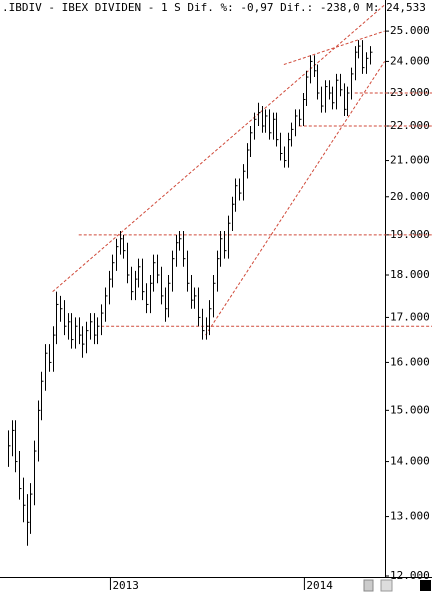  Describe the element at coordinates (410, 125) in the screenshot. I see `y-tick-label: 22.000` at that location.